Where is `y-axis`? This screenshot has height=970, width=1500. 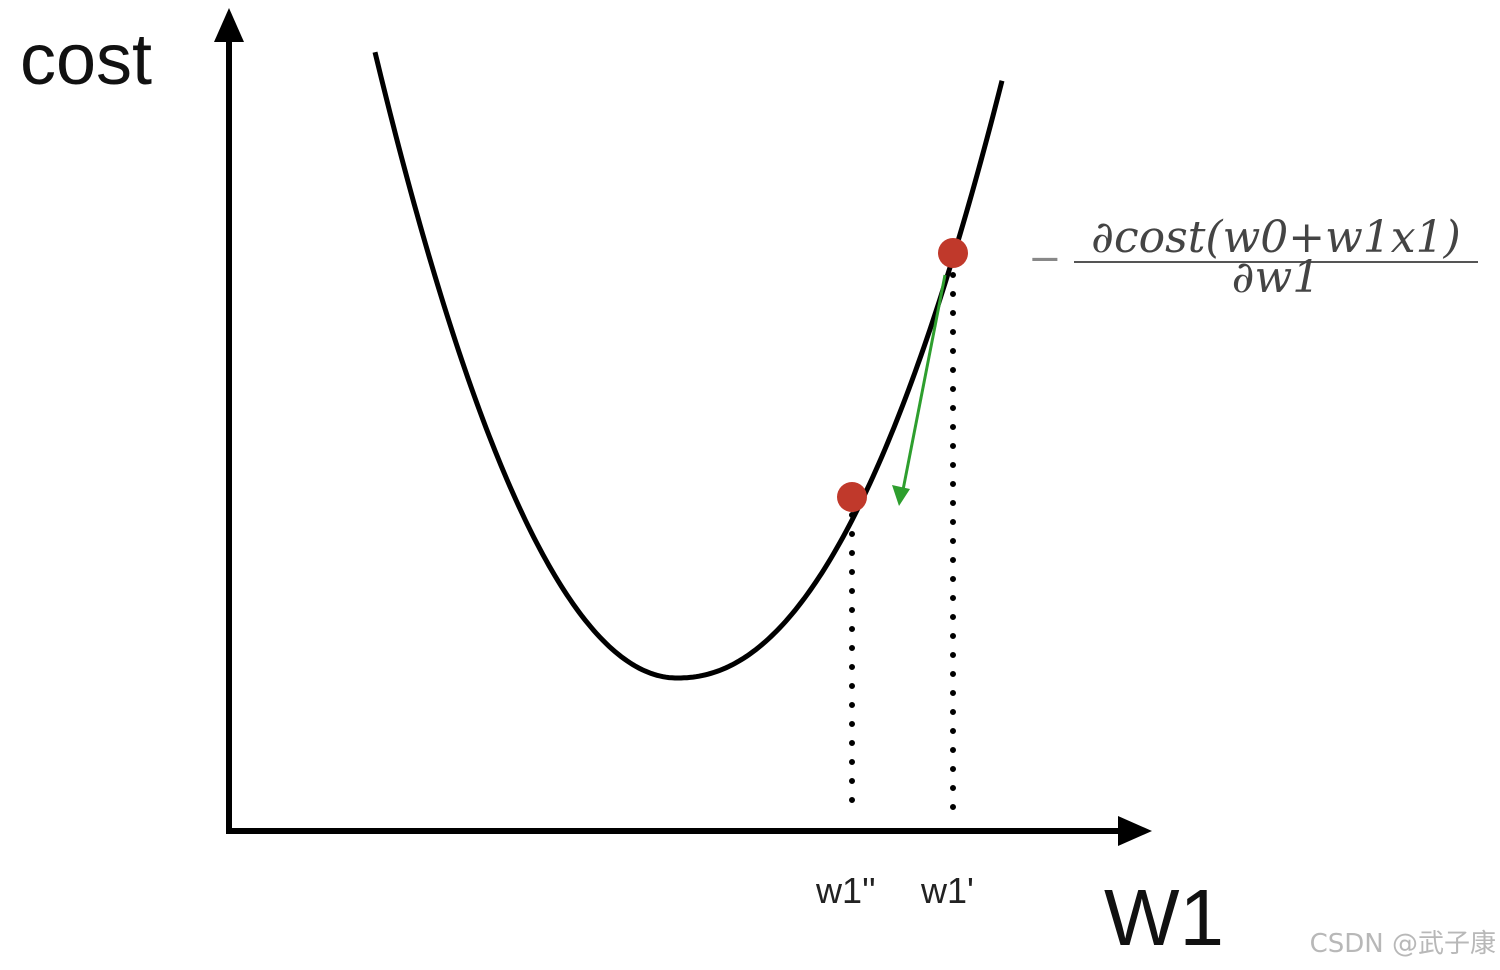
y-axis is located at coordinates (229, 421).